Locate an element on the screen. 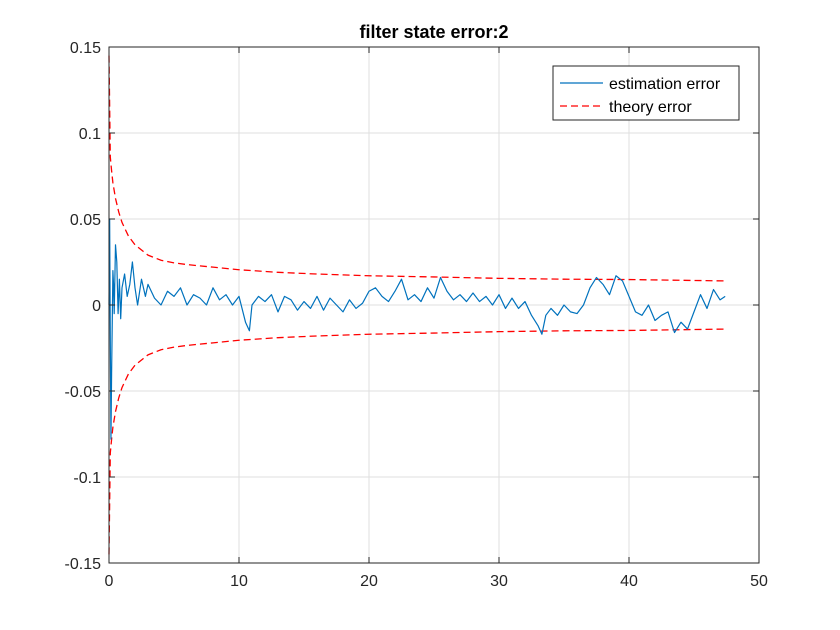 Image resolution: width=840 pixels, height=630 pixels. y-tick-label: 0.1 is located at coordinates (90, 134).